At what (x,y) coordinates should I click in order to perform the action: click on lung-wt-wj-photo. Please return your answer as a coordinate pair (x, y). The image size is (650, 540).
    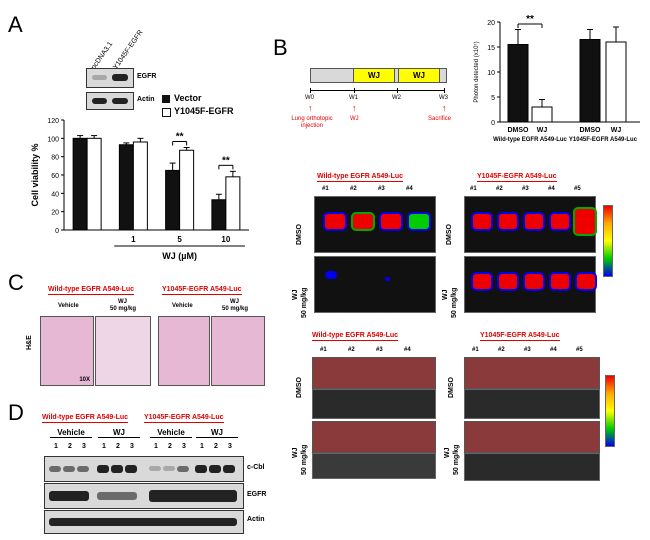
    Looking at the image, I should click on (374, 437).